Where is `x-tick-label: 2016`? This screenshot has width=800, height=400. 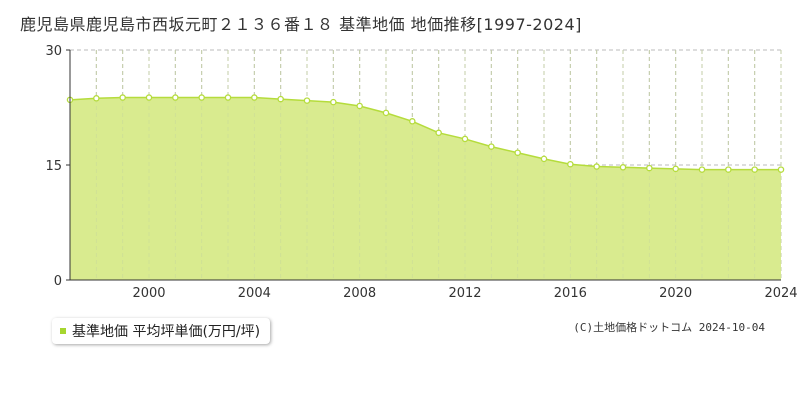
x-tick-label: 2016 is located at coordinates (570, 293).